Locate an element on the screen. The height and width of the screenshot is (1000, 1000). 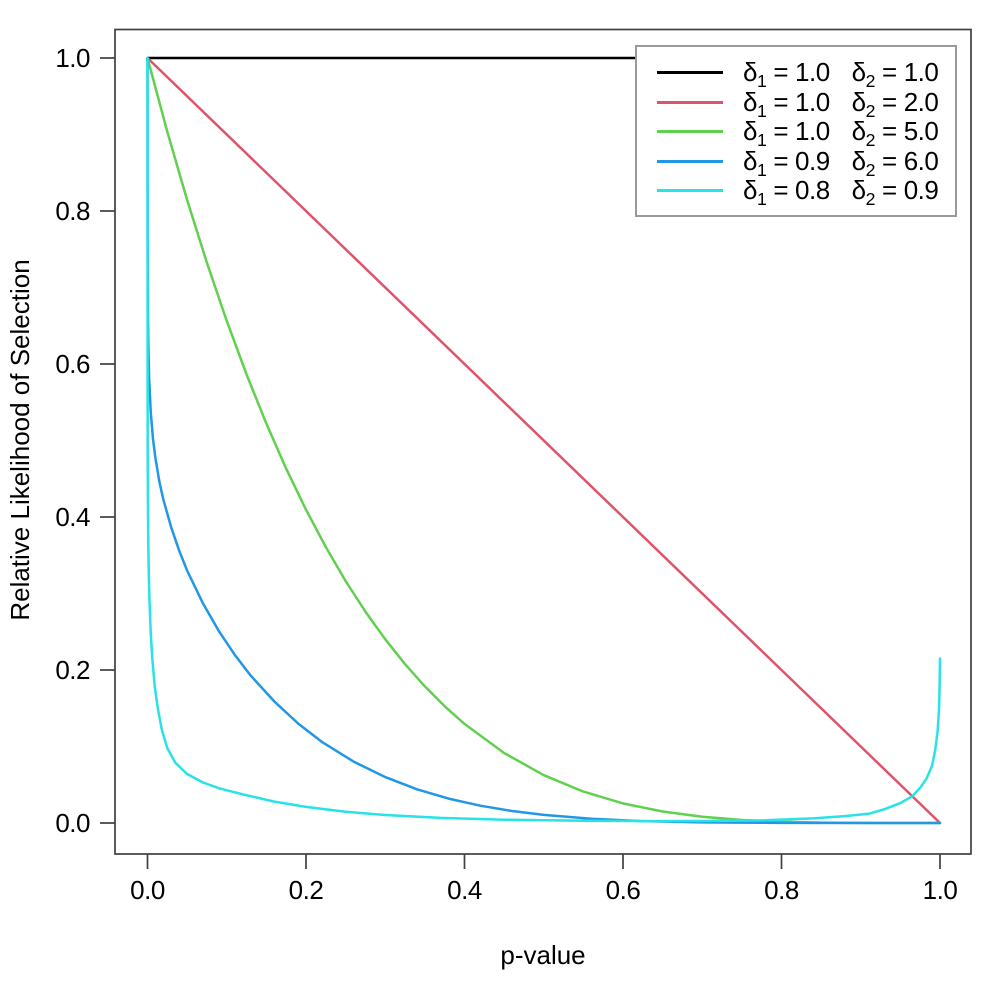
legend-label-delta2: δ2 = 0.9 is located at coordinates (895, 192).